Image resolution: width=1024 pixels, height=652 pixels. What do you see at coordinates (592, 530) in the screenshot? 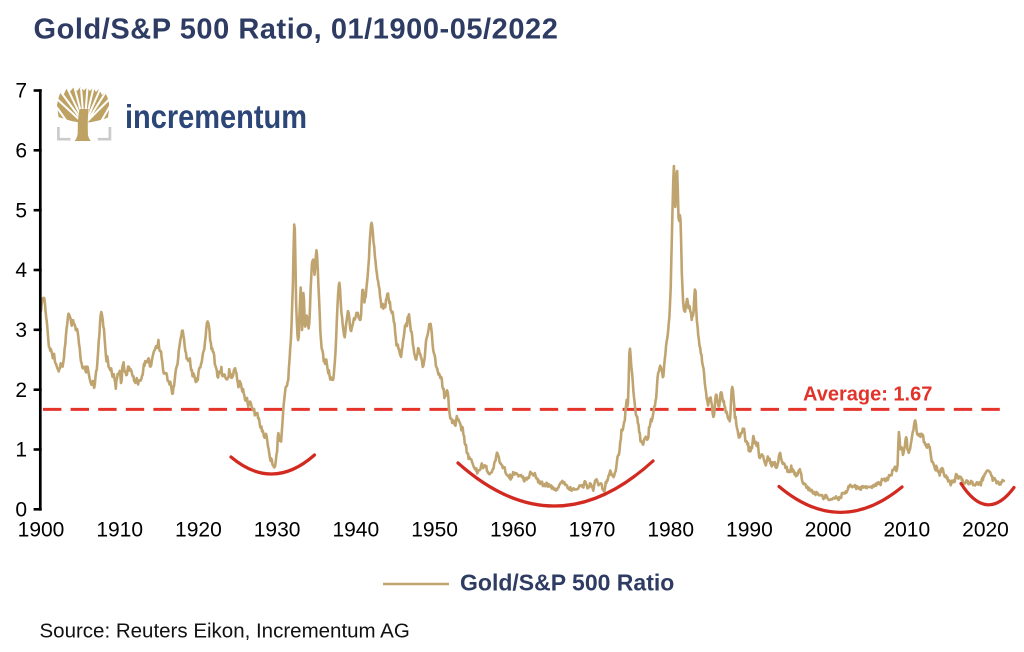
I see `svg-text: 1970` at bounding box center [592, 530].